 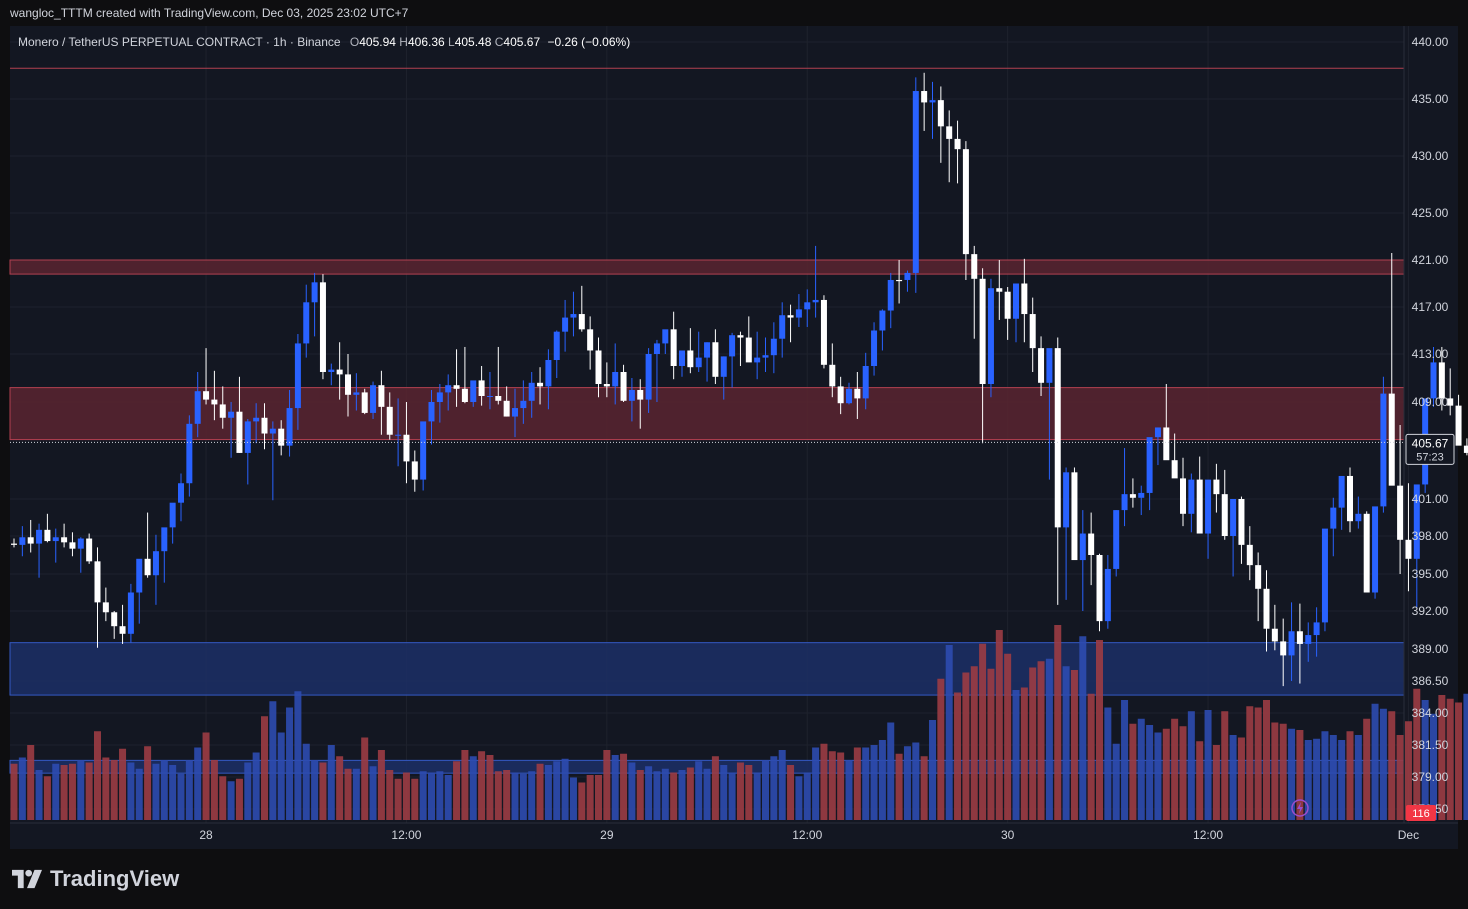 What do you see at coordinates (95, 879) in the screenshot?
I see `tradingview-brand: TradingView` at bounding box center [95, 879].